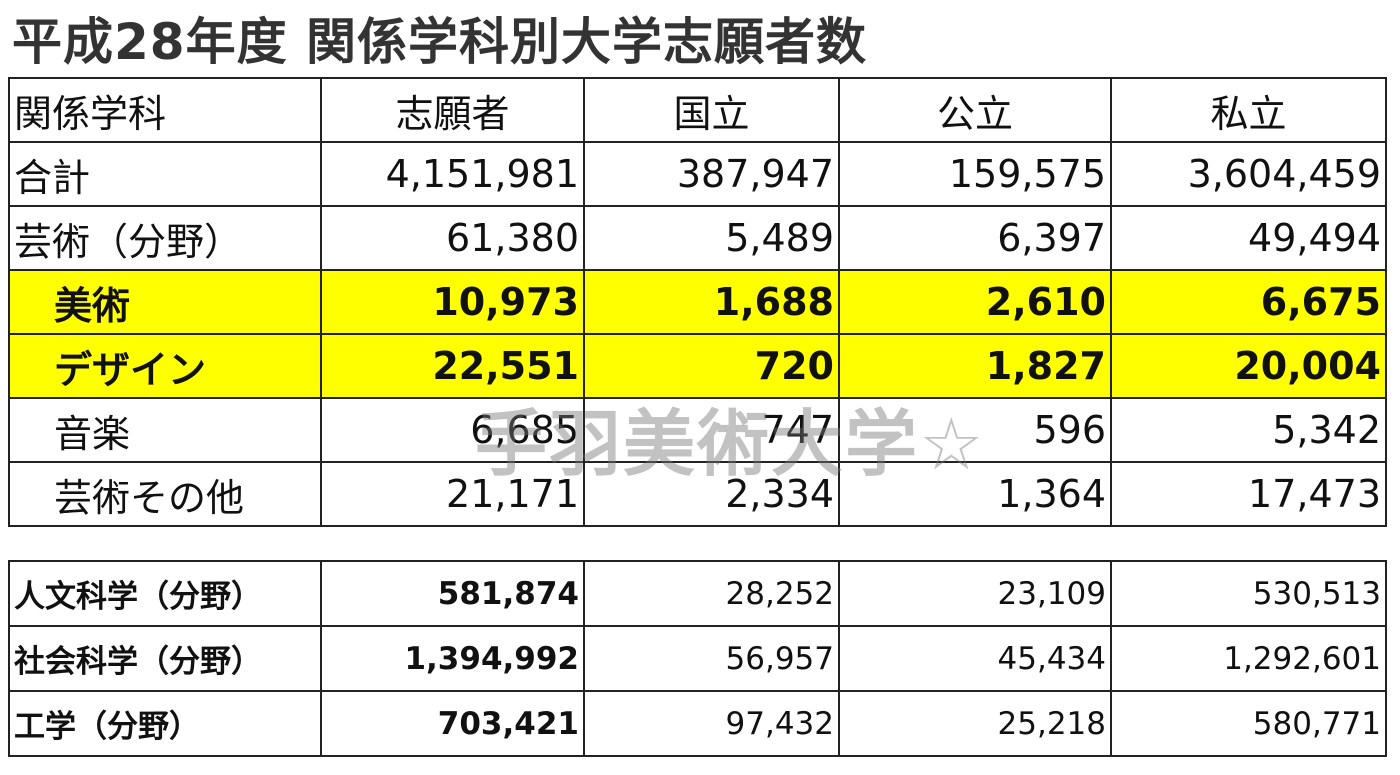 The image size is (1400, 775). I want to click on table-cell: 6,685, so click(452, 430).